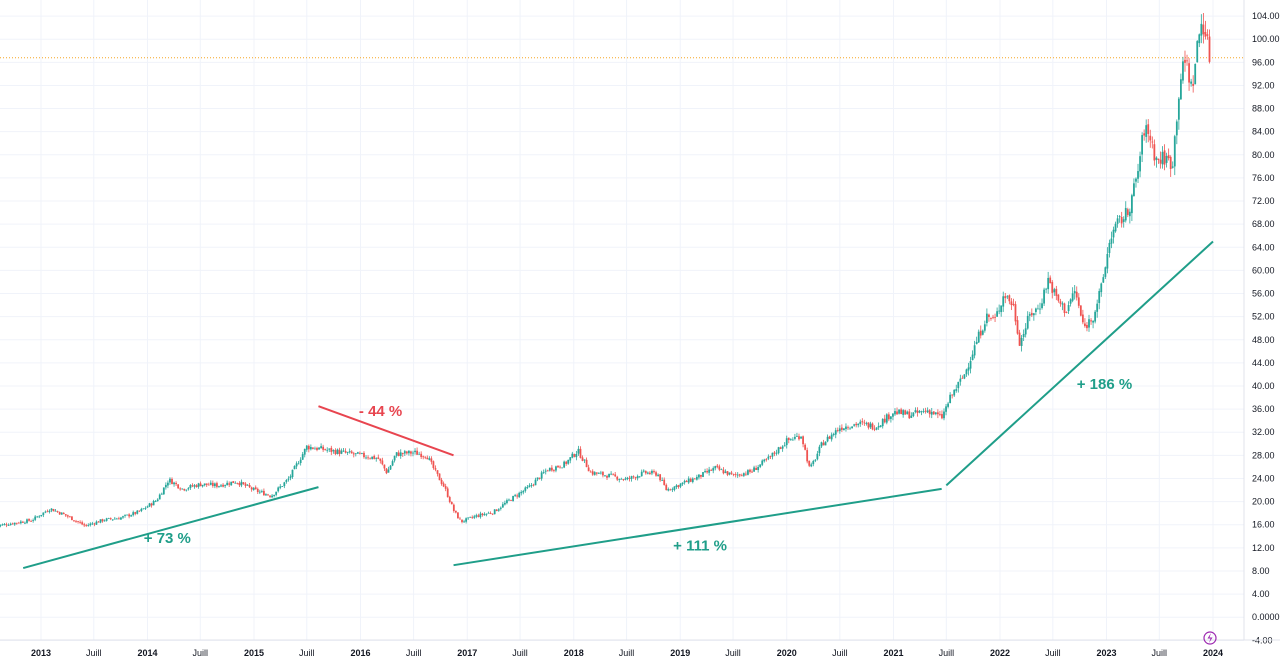  I want to click on y-tick-label: 72.00, so click(1263, 201).